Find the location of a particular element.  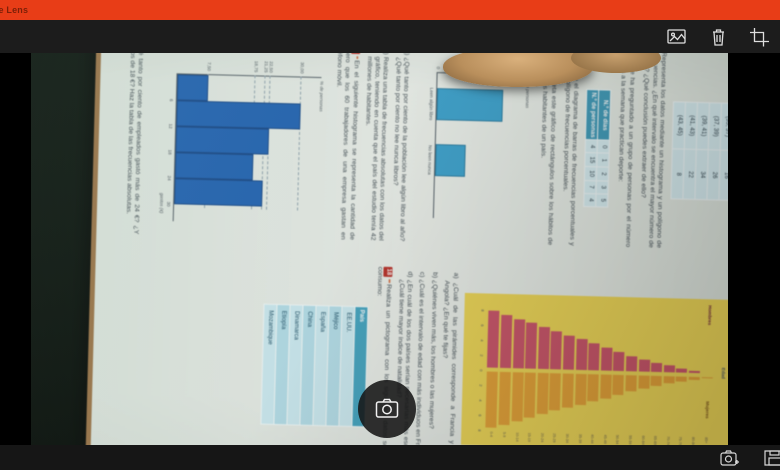

y-tick-label: 0 is located at coordinates (438, 68).